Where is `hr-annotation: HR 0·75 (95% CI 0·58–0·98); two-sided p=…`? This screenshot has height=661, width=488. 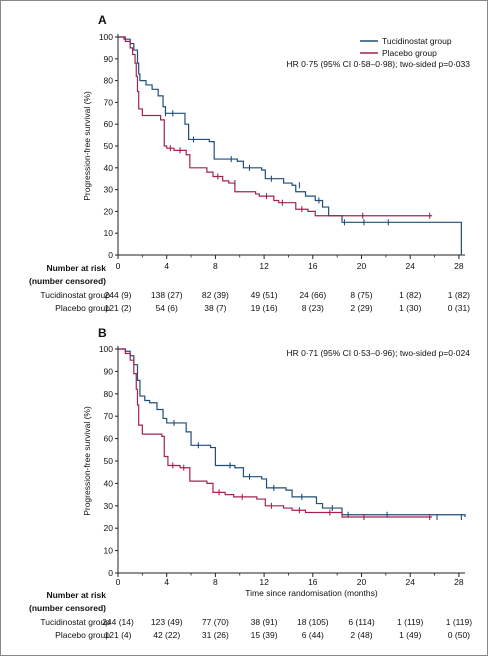
hr-annotation: HR 0·75 (95% CI 0·58–0·98); two-sided p=… is located at coordinates (378, 64).